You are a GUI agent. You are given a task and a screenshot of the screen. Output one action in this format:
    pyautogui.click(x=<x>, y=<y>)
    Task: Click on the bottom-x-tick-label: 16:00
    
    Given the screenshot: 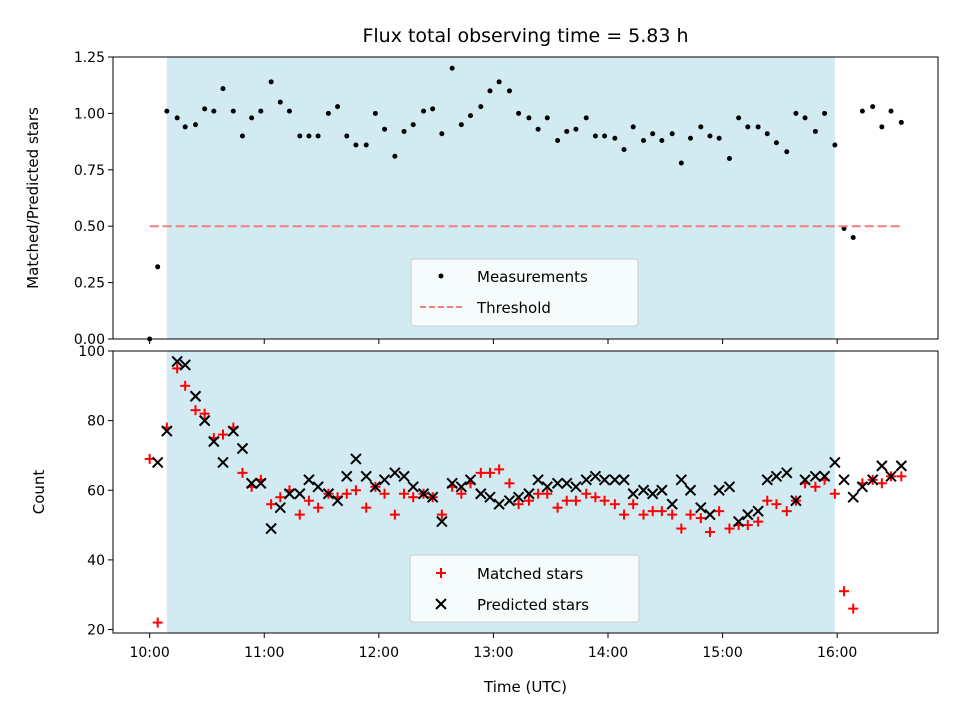 What is the action you would take?
    pyautogui.click(x=837, y=653)
    